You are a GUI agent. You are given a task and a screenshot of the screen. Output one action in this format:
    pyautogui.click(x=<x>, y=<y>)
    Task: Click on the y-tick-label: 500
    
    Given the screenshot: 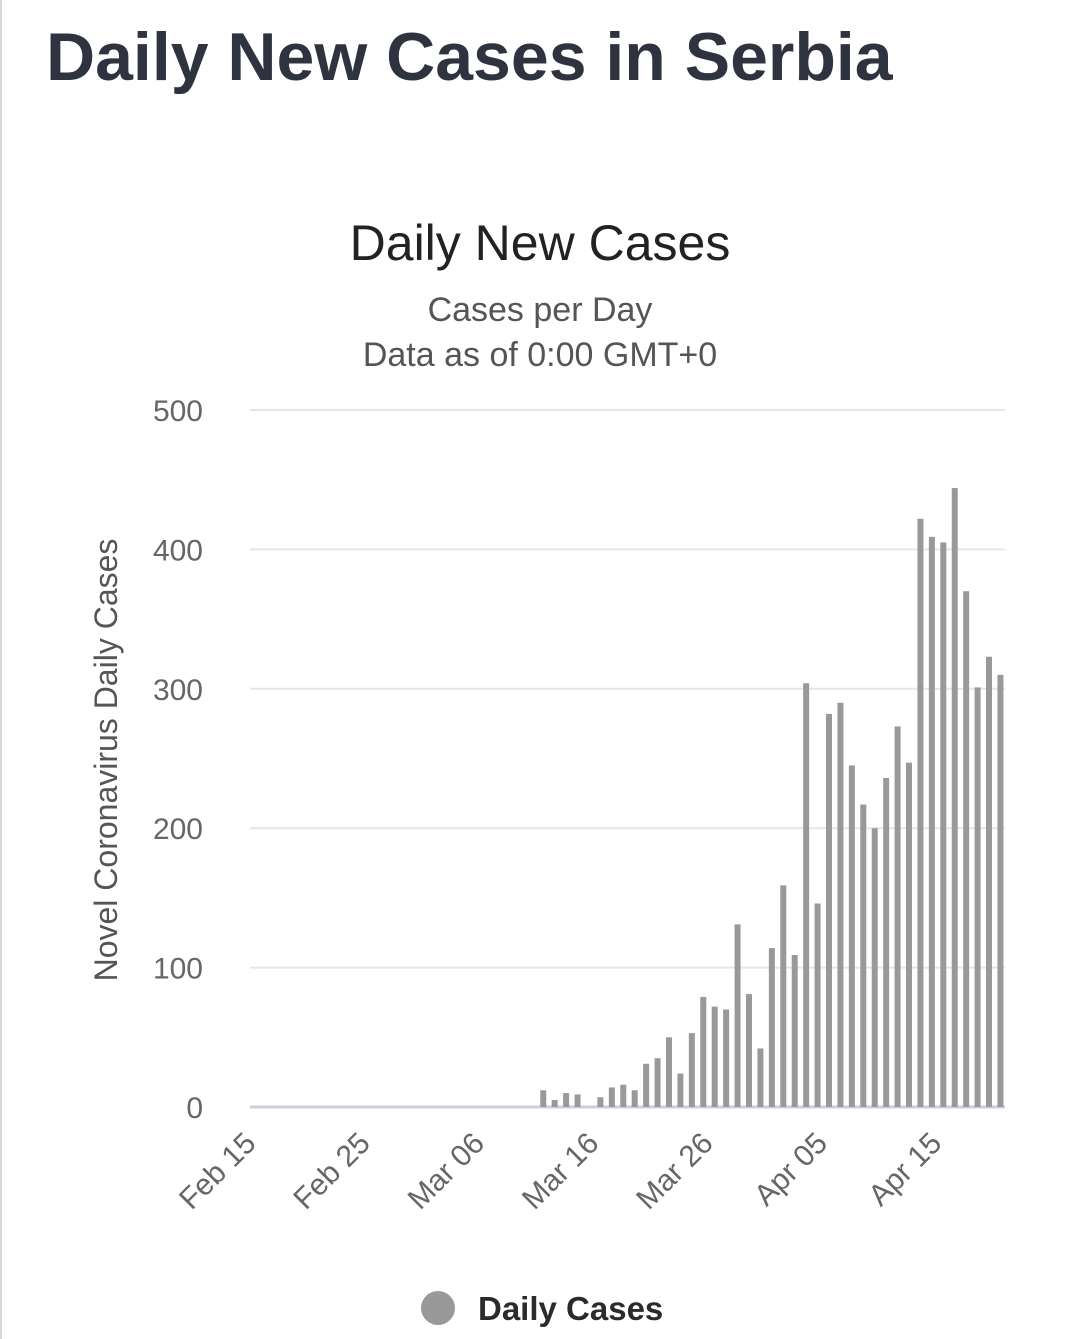 What is the action you would take?
    pyautogui.click(x=178, y=411)
    